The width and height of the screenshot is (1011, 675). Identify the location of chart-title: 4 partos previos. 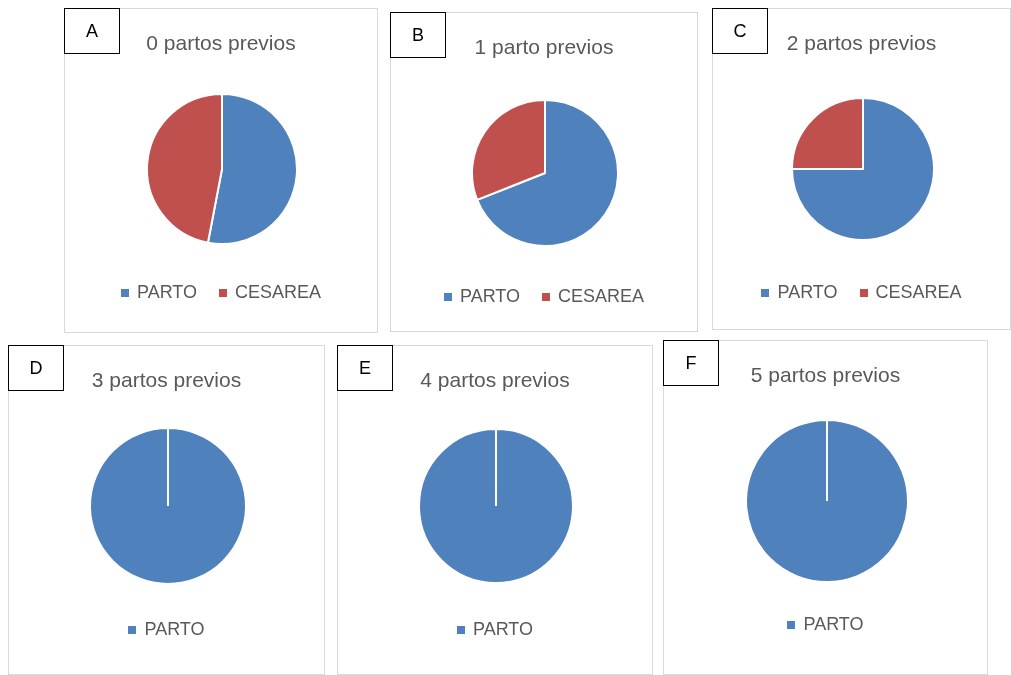
(495, 379).